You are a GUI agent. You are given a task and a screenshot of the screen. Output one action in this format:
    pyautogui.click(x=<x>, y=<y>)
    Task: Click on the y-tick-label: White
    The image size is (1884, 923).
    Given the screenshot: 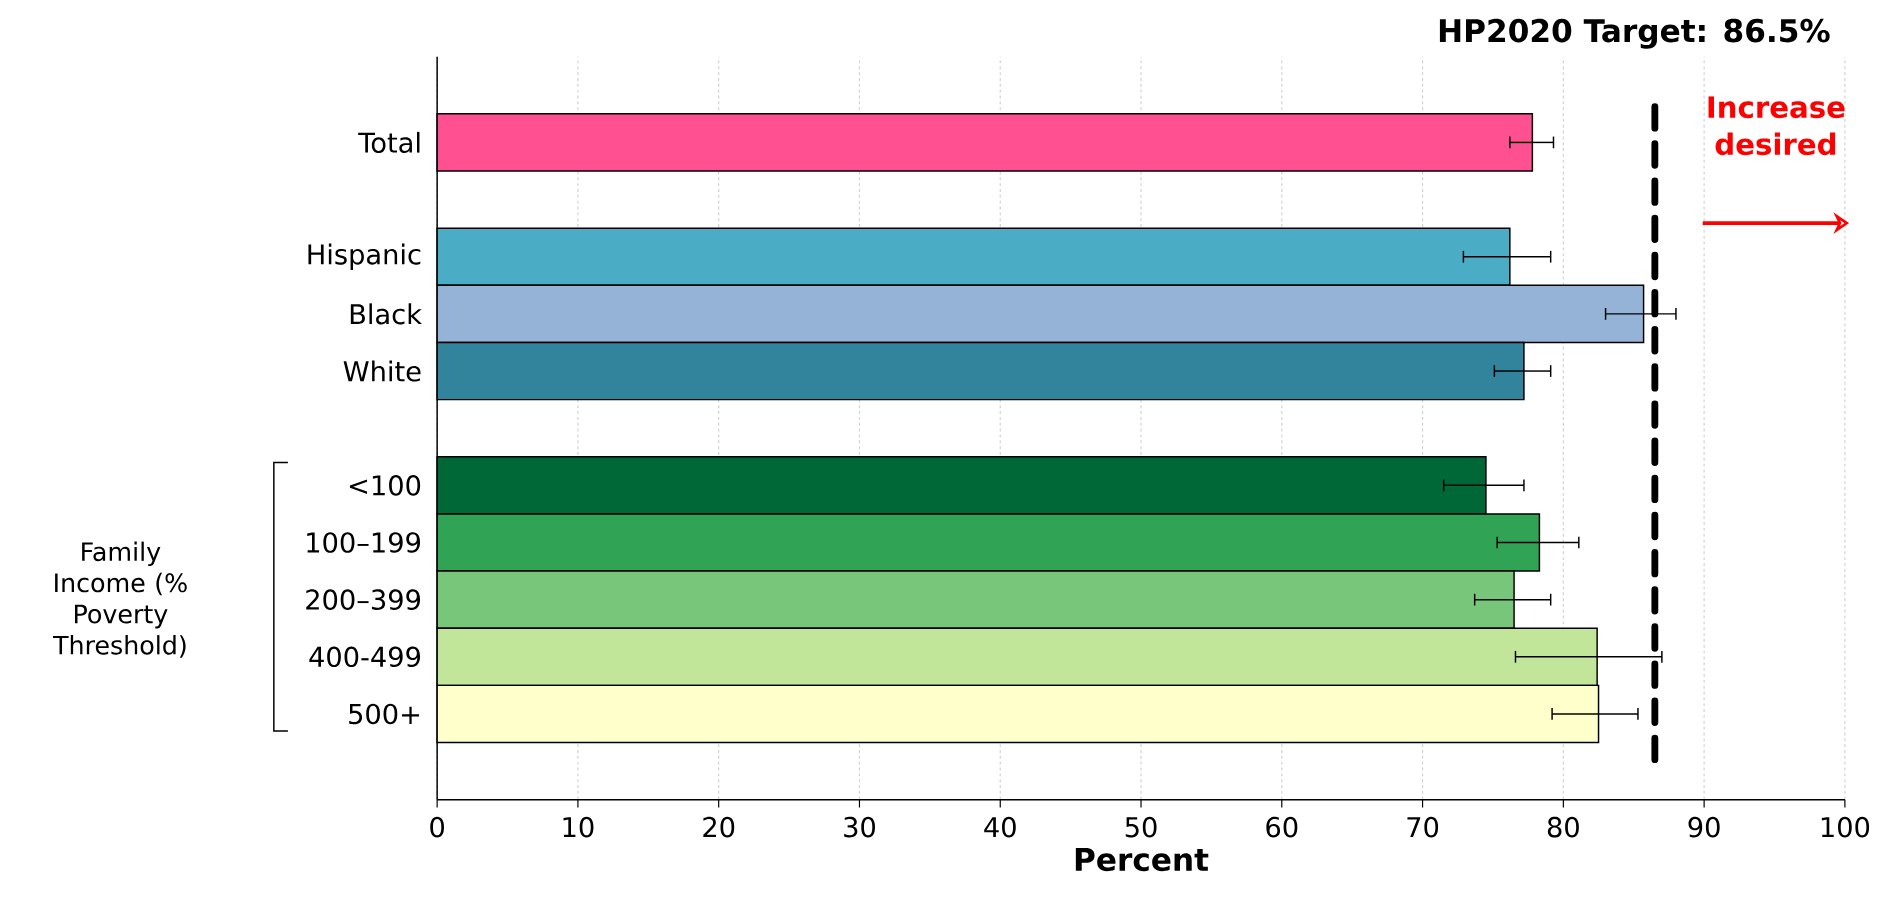 What is the action you would take?
    pyautogui.click(x=382, y=371)
    